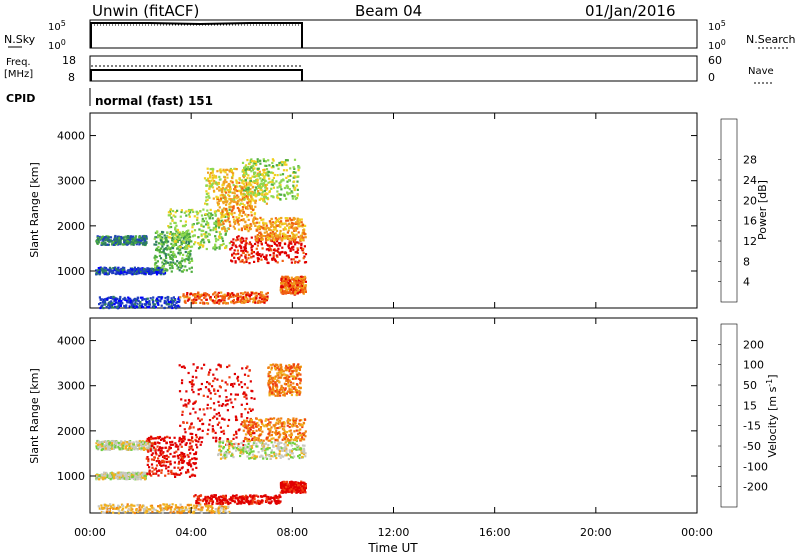  Describe the element at coordinates (388, 11) in the screenshot. I see `beam-title: Beam 04` at that location.